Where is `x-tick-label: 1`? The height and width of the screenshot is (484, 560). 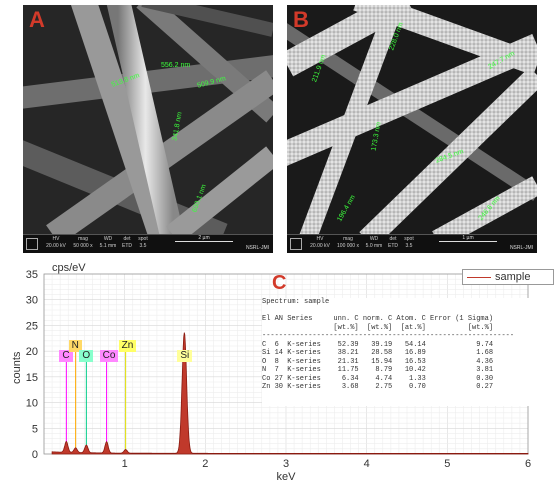
x-tick-label: 1 is located at coordinates (125, 464).